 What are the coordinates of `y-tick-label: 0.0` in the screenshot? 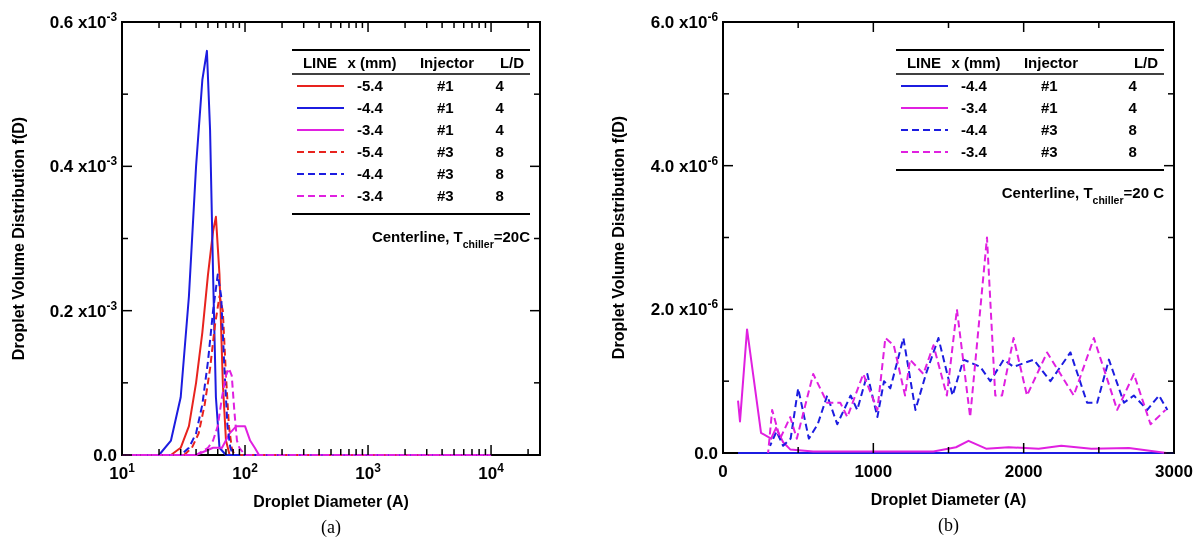 It's located at (706, 453).